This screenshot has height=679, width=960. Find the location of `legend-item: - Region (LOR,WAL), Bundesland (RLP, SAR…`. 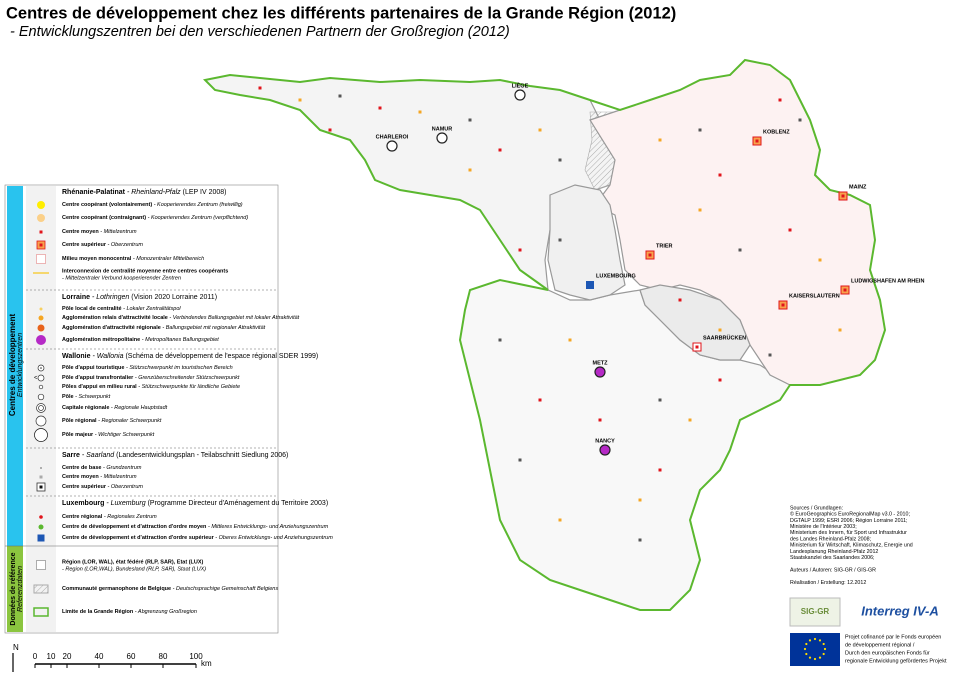

legend-item: - Region (LOR,WAL), Bundesland (RLP, SAR… is located at coordinates (134, 569).